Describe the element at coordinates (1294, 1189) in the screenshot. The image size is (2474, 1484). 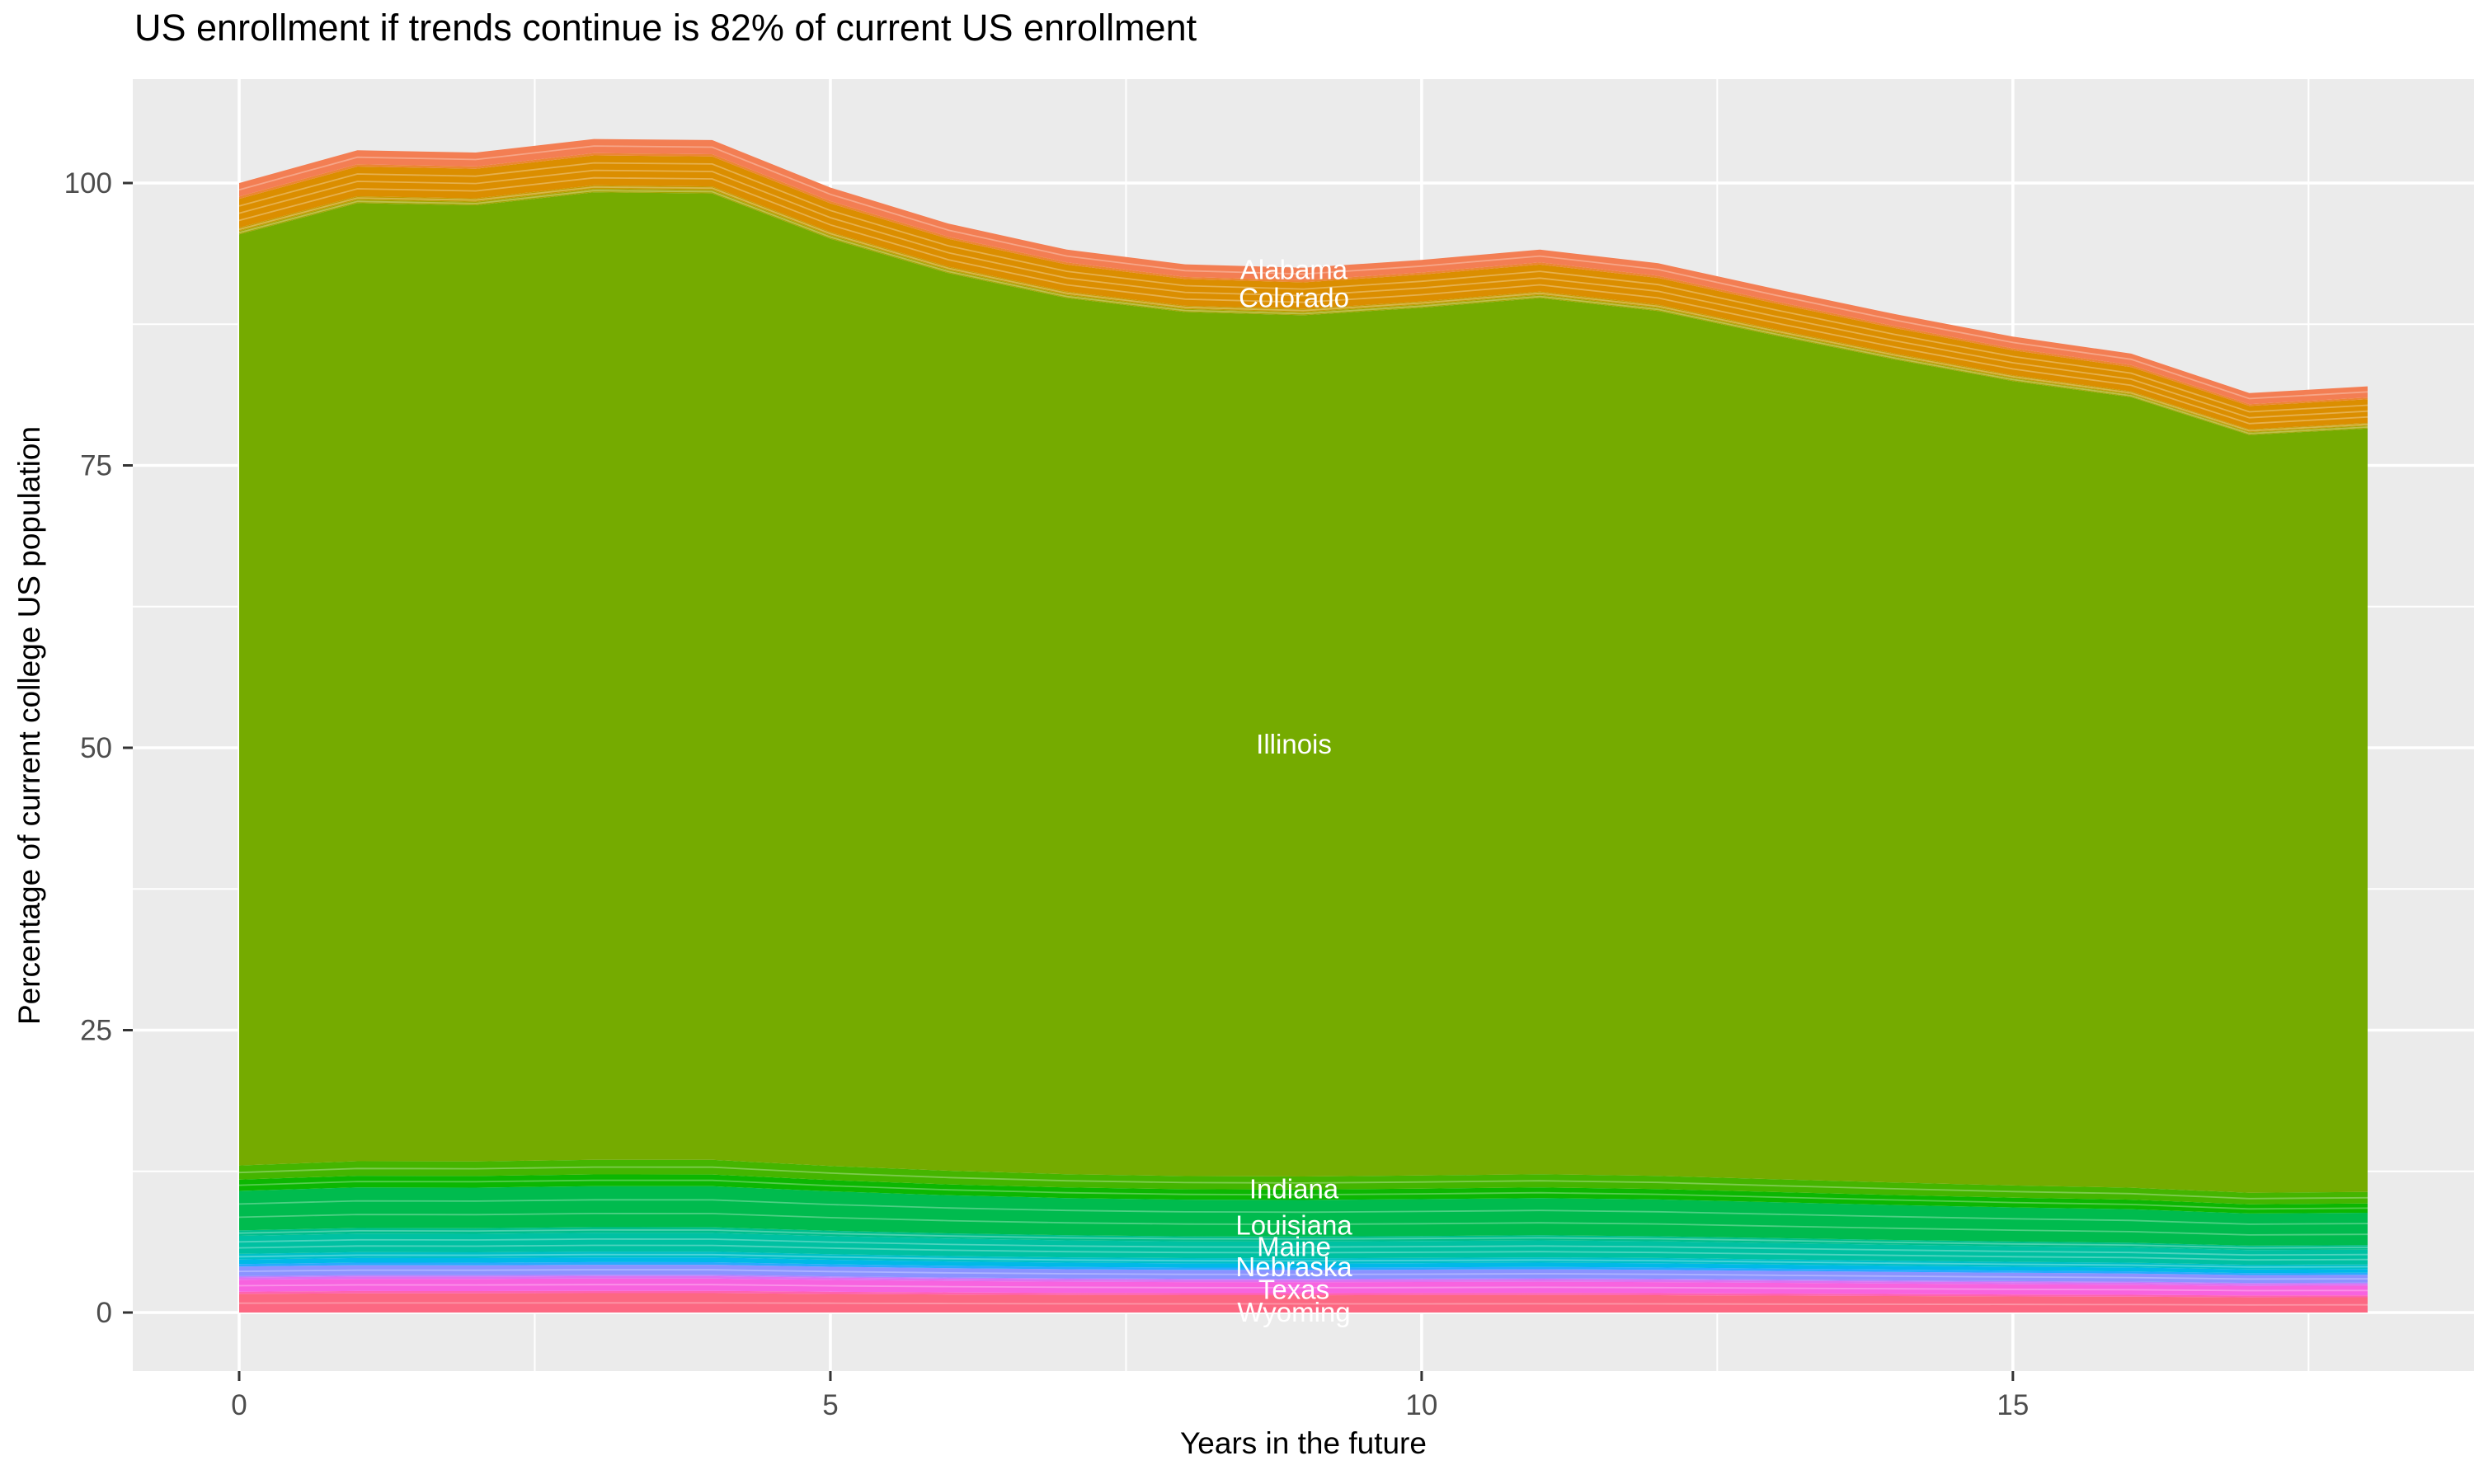
I see `state-label-indiana: Indiana` at that location.